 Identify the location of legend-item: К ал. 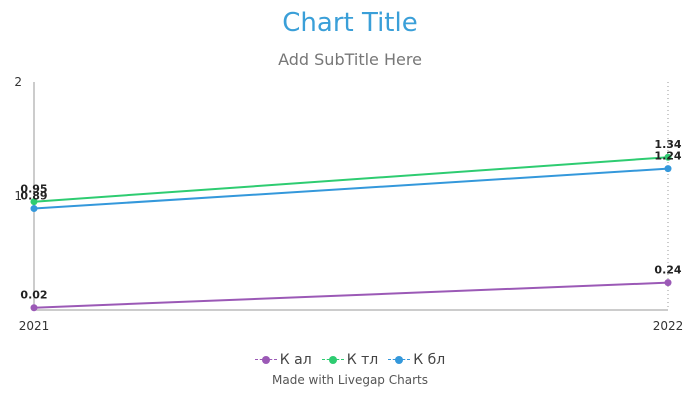
(283, 360).